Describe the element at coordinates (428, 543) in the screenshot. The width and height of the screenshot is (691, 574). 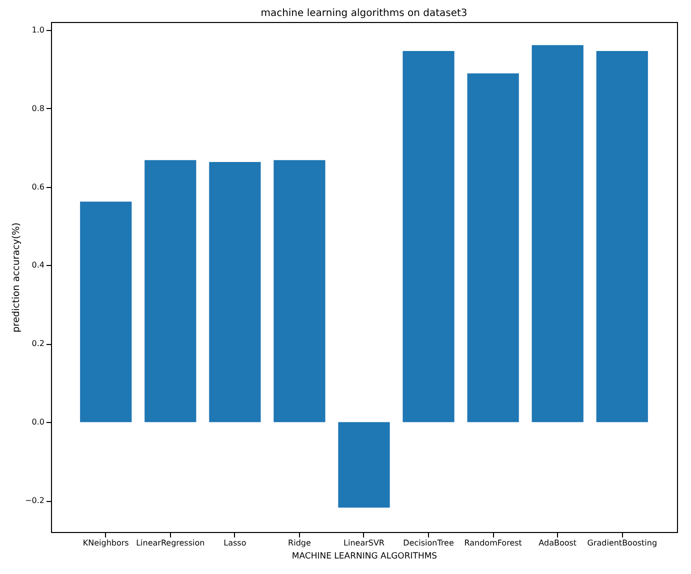
I see `x-tick-label: DecisionTree` at that location.